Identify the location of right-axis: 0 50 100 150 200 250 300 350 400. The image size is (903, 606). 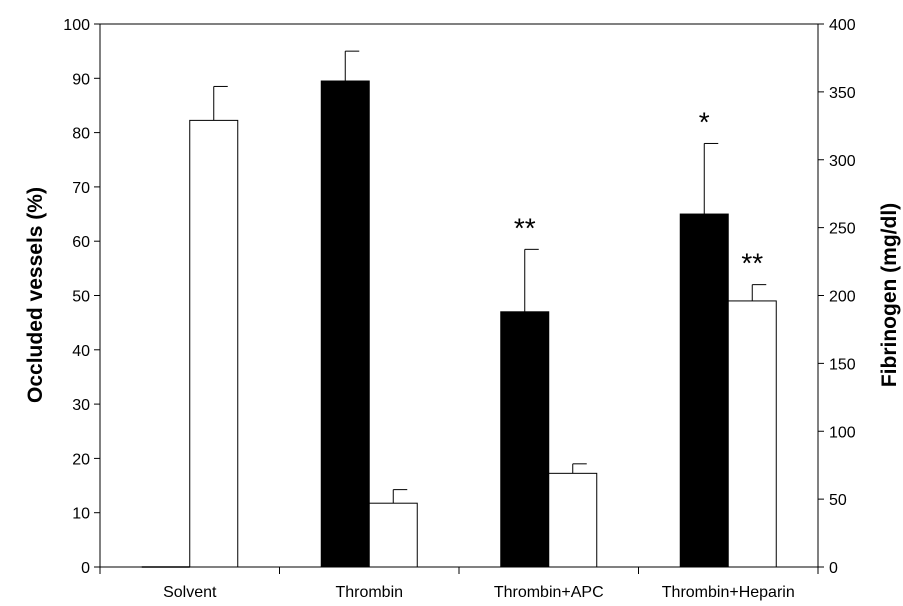
(837, 297).